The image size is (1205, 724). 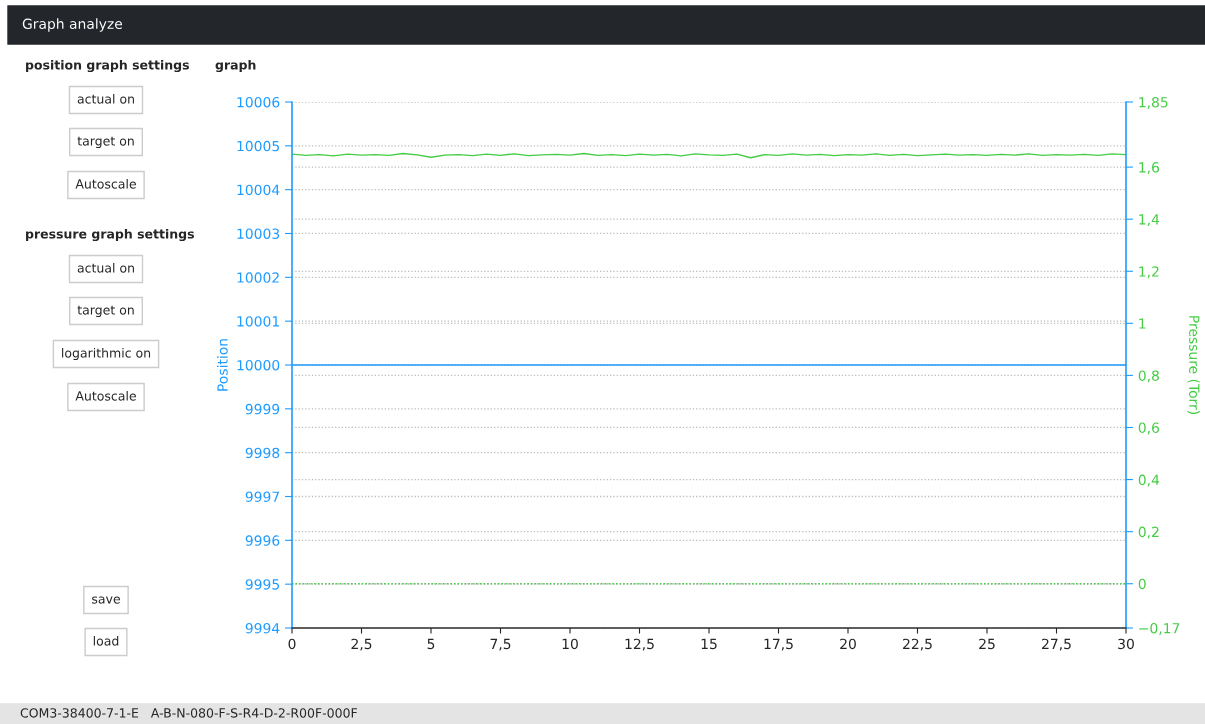 What do you see at coordinates (106, 600) in the screenshot?
I see `text: save` at bounding box center [106, 600].